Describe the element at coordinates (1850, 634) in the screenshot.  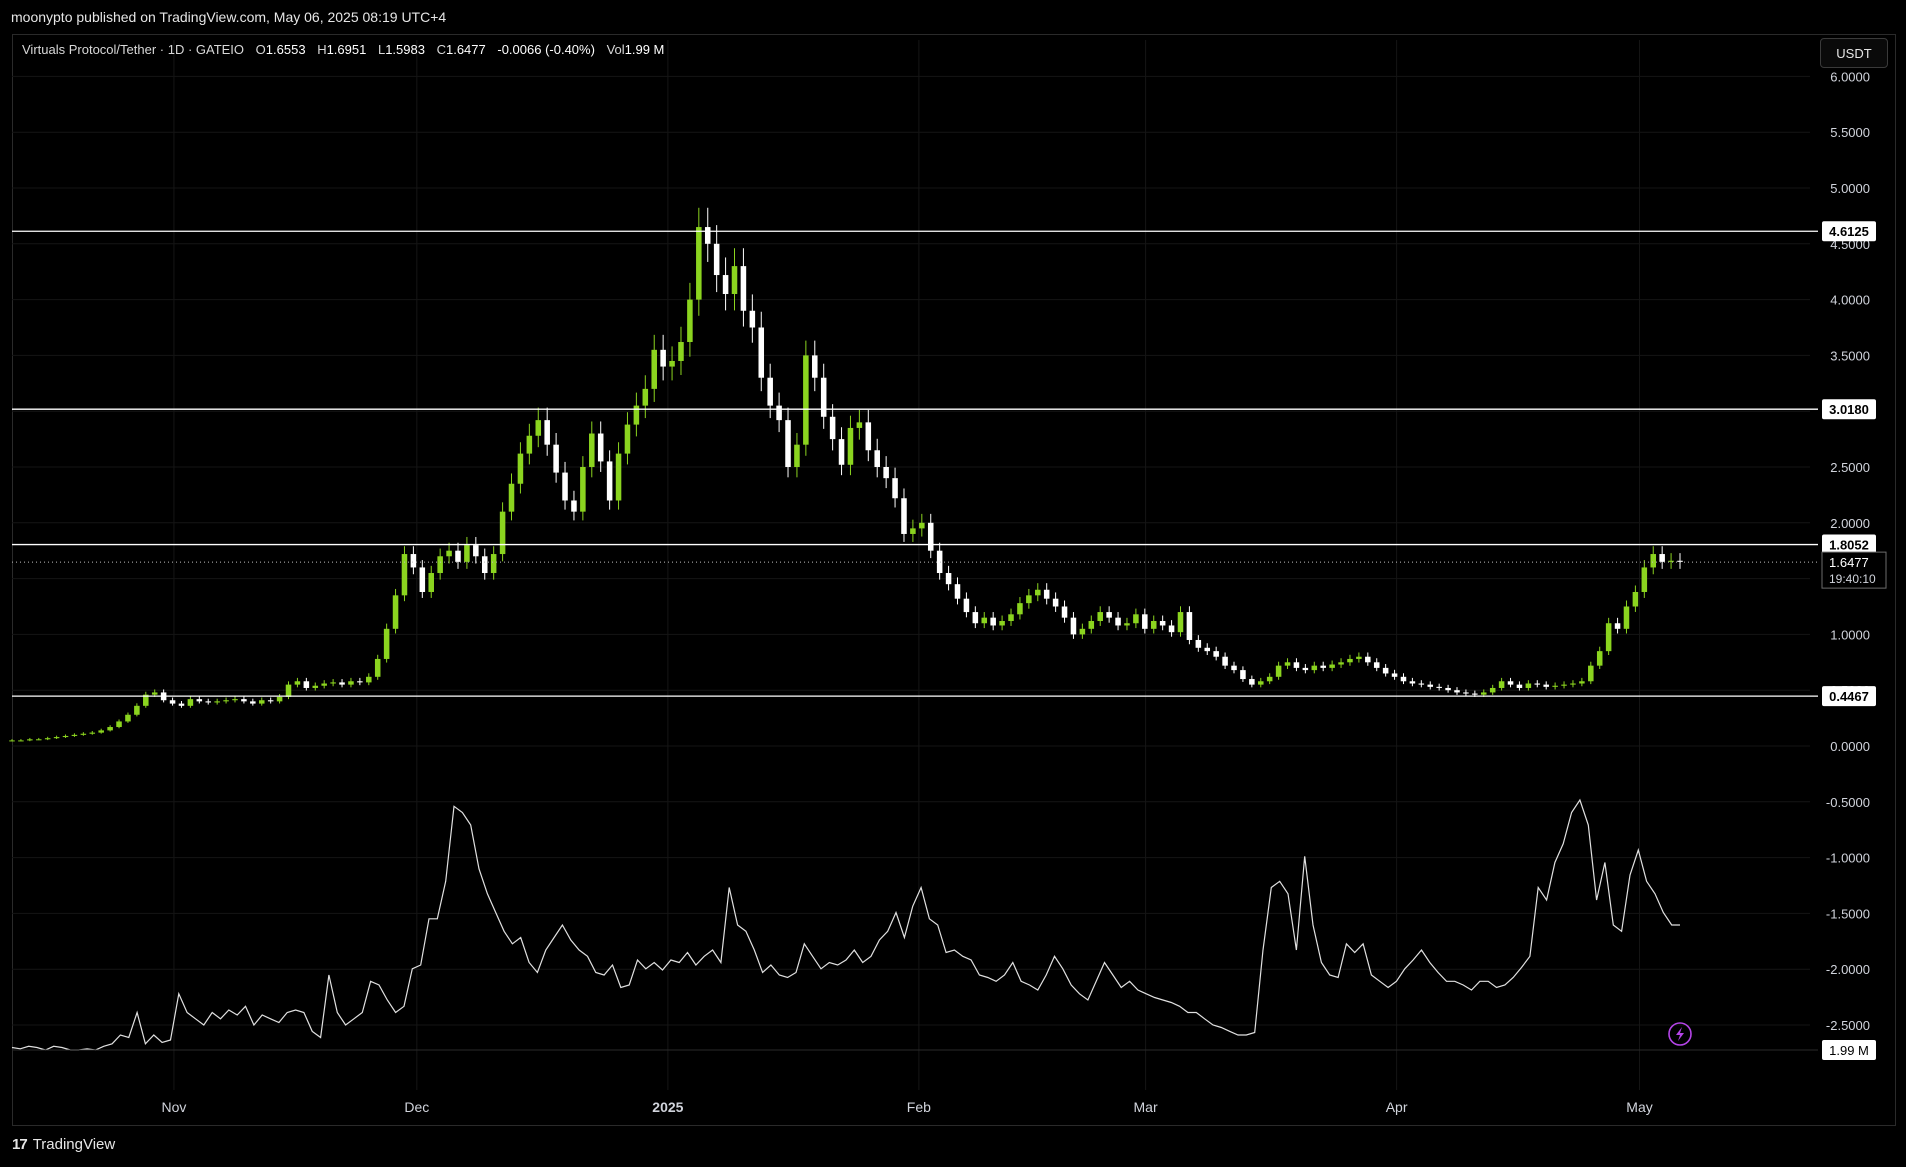
I see `y-tick-label: 1.0000` at that location.